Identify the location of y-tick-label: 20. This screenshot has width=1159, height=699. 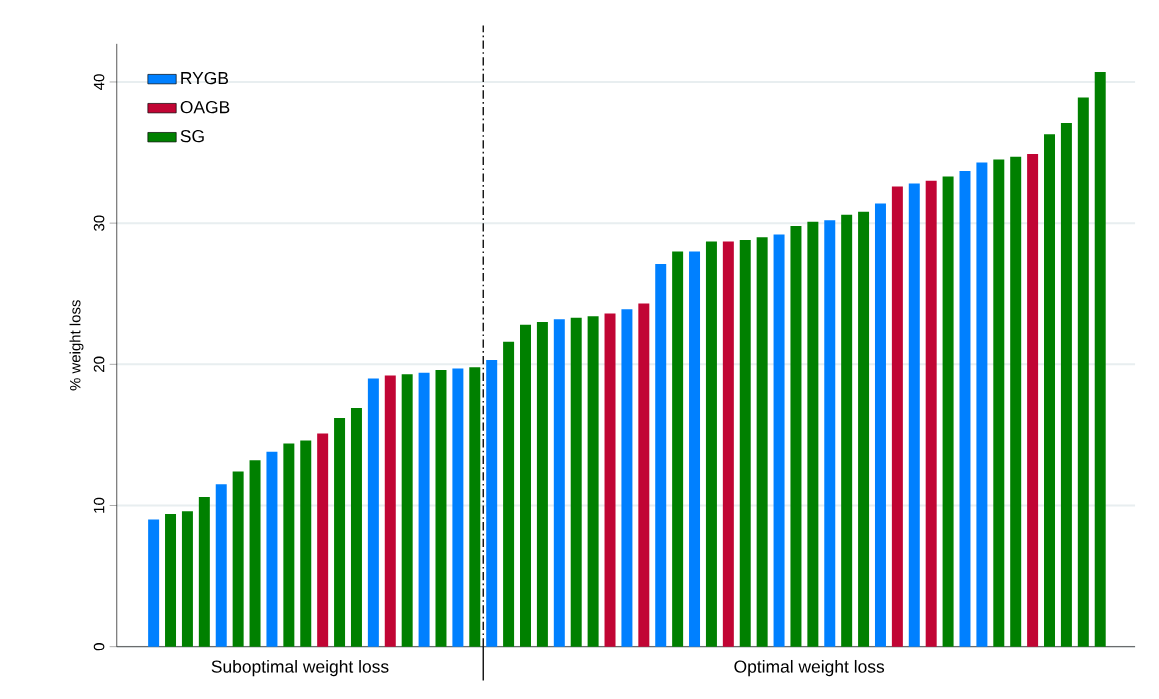
(99, 364).